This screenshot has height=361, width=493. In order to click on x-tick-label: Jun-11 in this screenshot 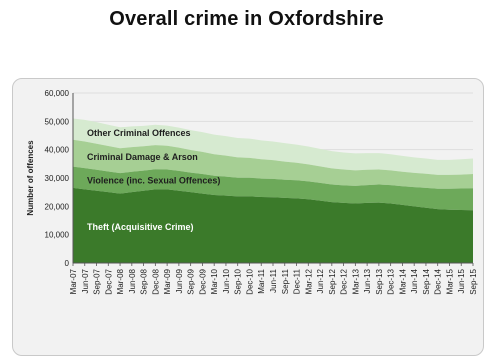, I will do `click(273, 280)`.